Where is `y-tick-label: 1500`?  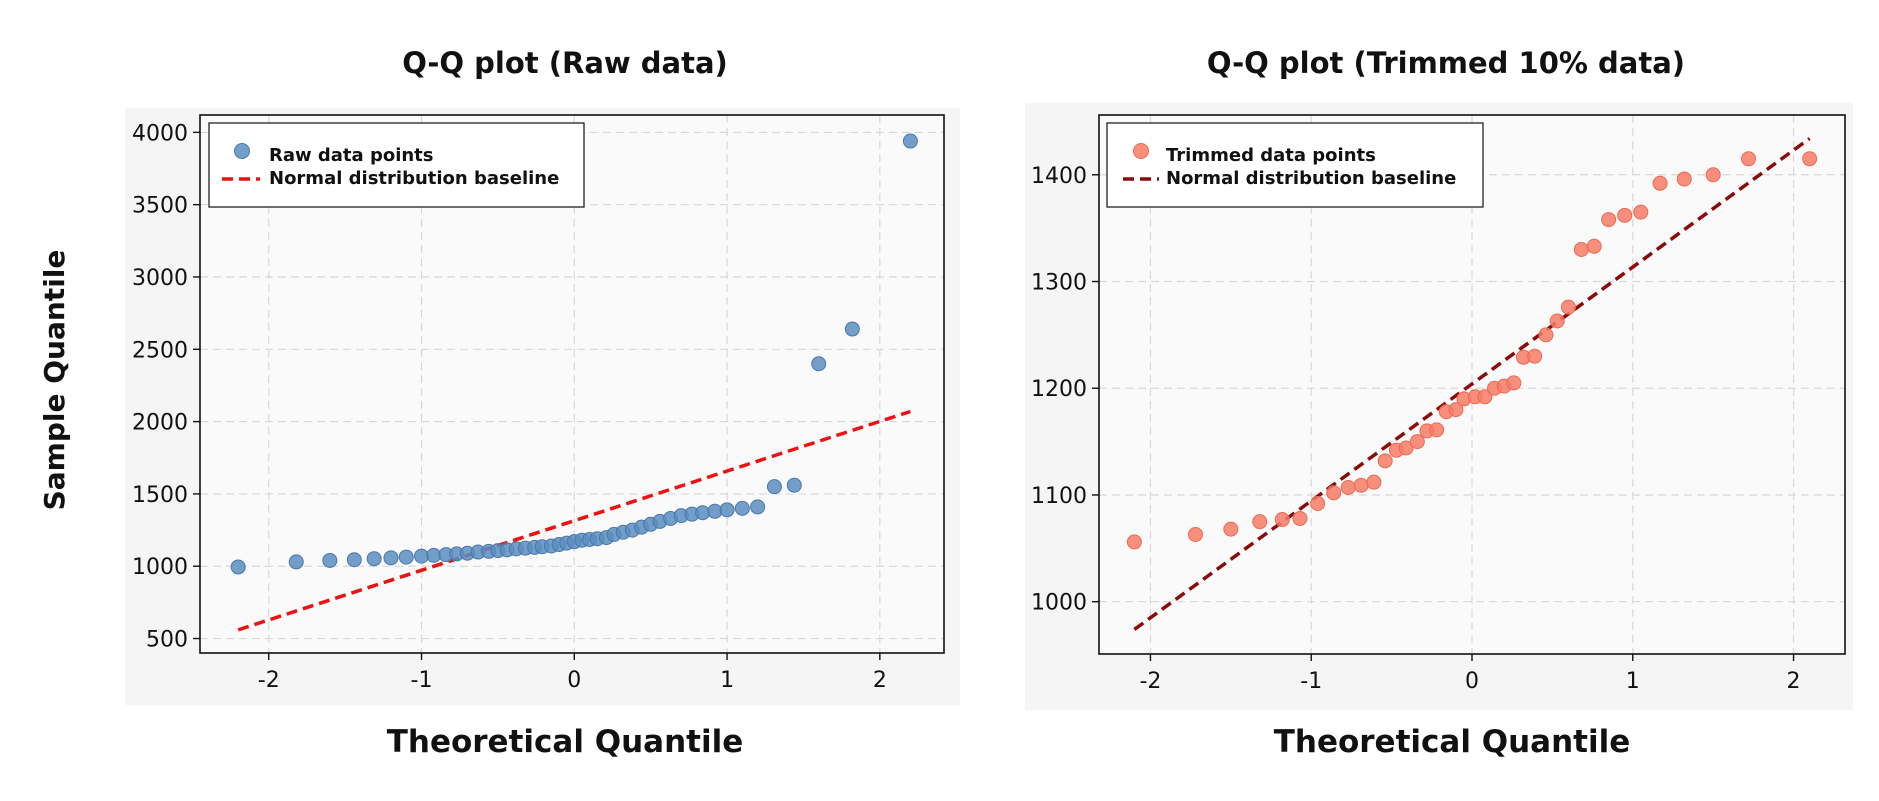 y-tick-label: 1500 is located at coordinates (160, 495).